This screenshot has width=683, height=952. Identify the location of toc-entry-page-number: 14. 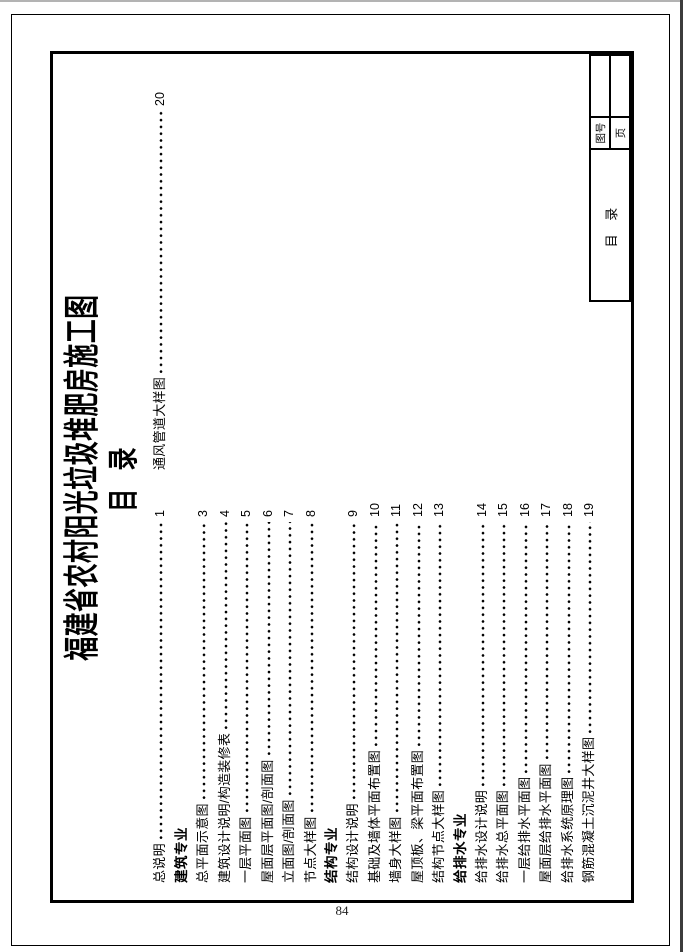
(482, 510).